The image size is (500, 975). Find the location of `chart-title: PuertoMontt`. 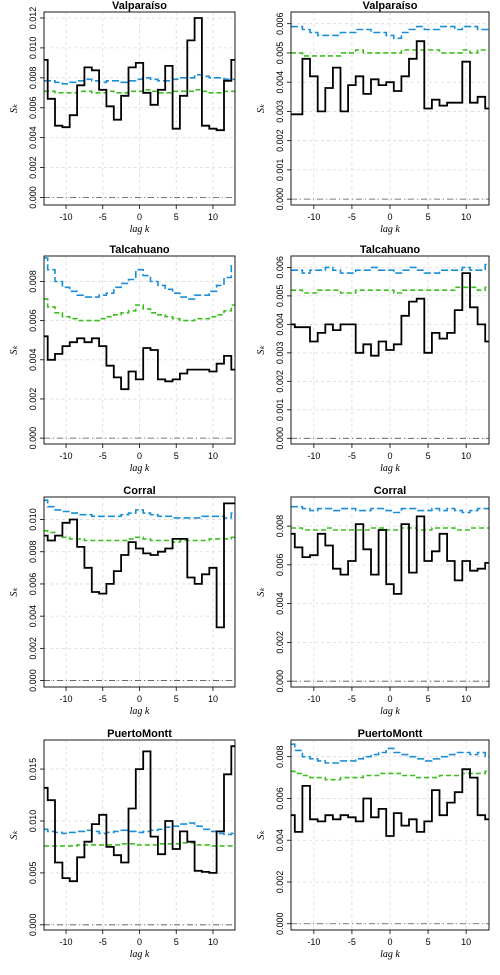

chart-title: PuertoMontt is located at coordinates (139, 734).